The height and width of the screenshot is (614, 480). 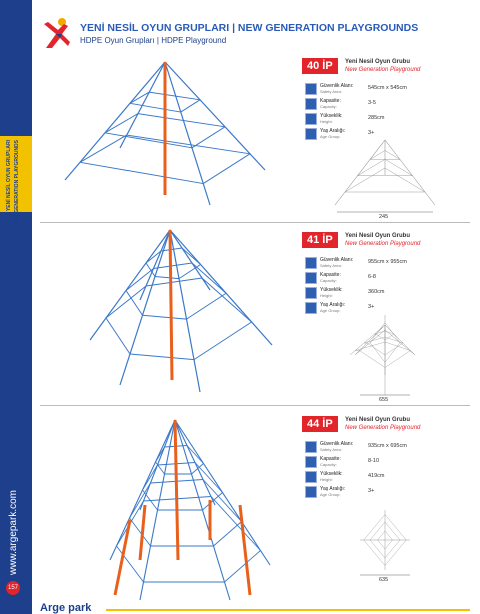 What do you see at coordinates (376, 118) in the screenshot?
I see `spec-value: 285cm` at bounding box center [376, 118].